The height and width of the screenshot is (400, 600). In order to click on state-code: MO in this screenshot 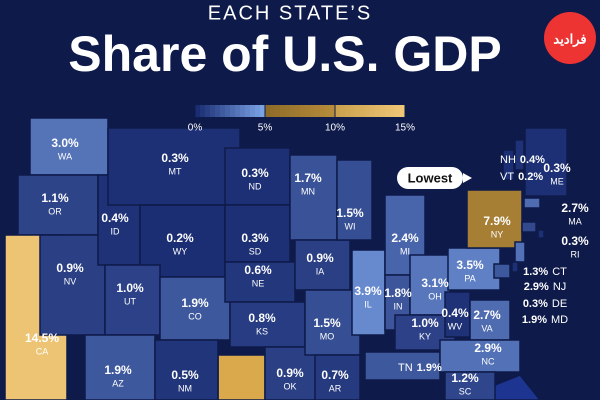, I will do `click(327, 336)`.